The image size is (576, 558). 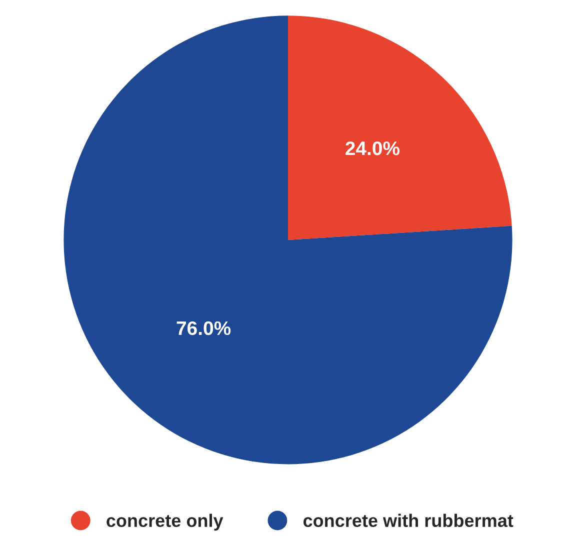 What do you see at coordinates (408, 521) in the screenshot?
I see `legend-label: concrete with rubbermat` at bounding box center [408, 521].